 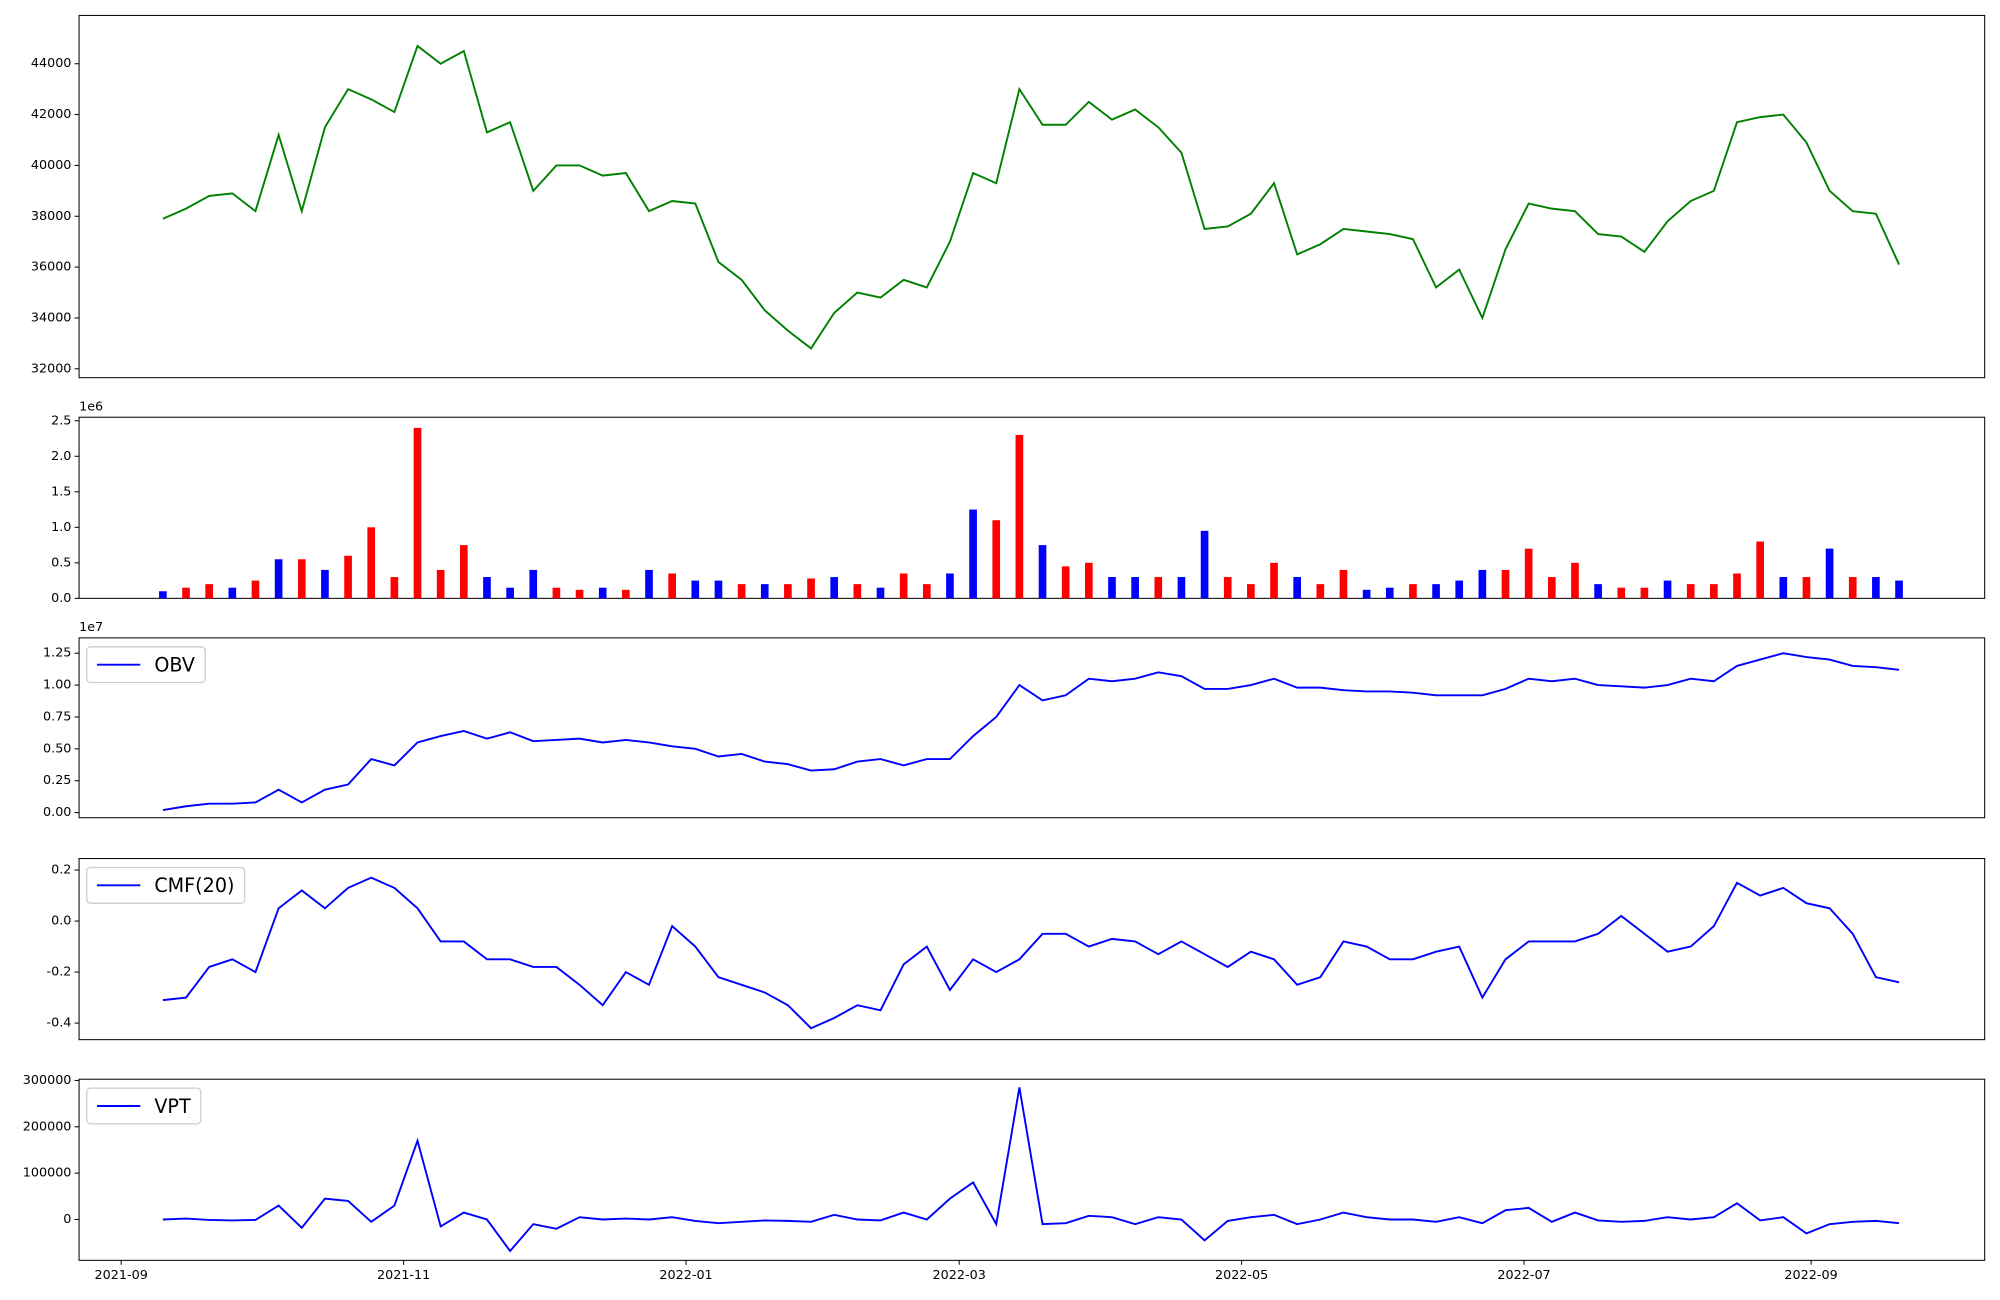 I want to click on y-tick-label: 1.25, so click(x=57, y=653).